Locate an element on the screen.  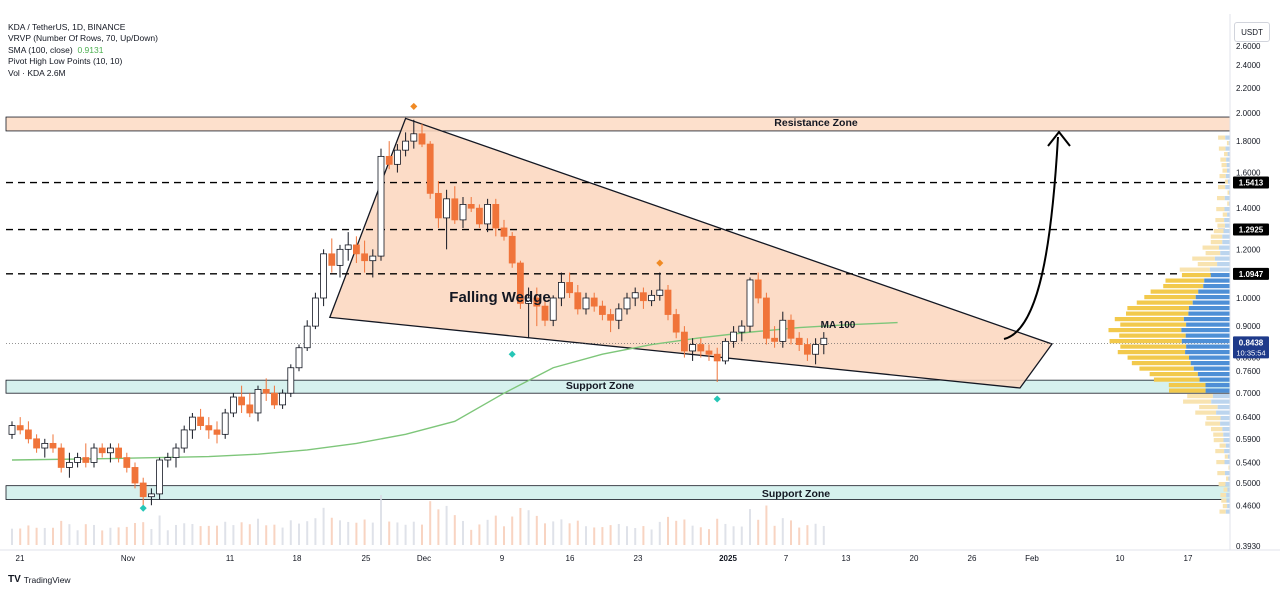
time-tick-label: 23 is located at coordinates (638, 558).